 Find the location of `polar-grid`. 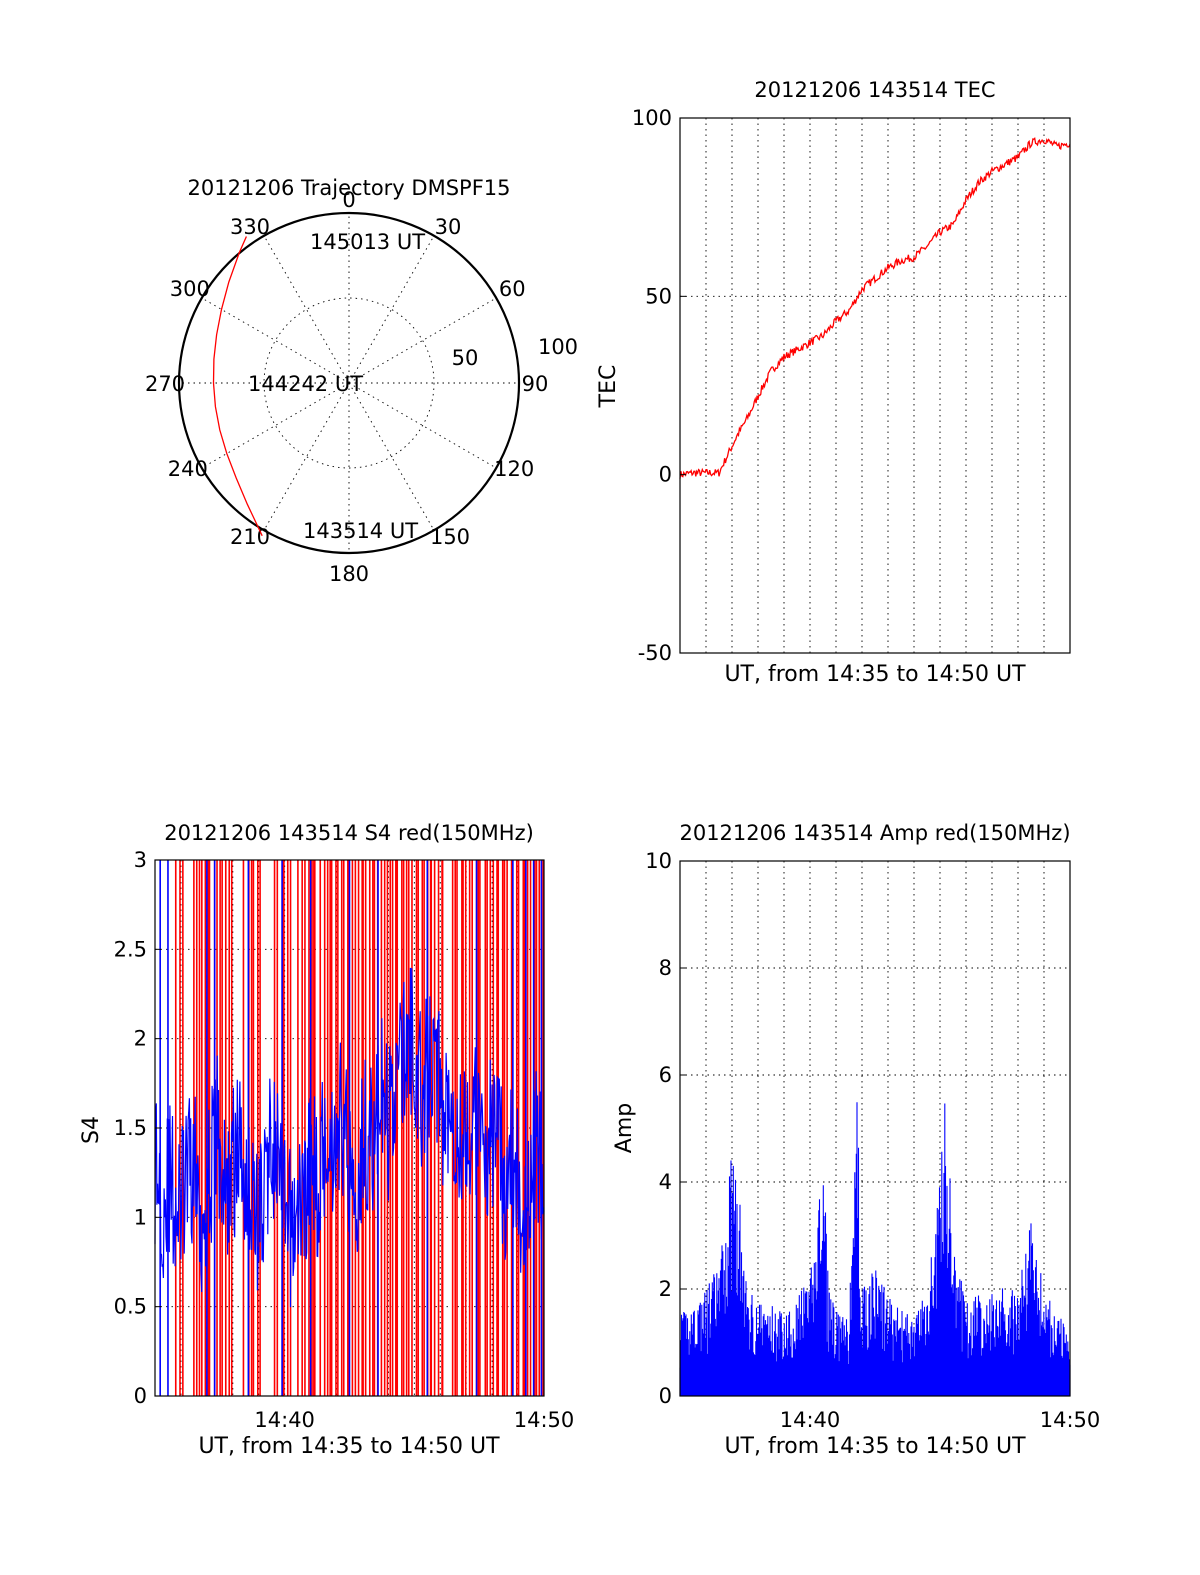

polar-grid is located at coordinates (349, 383).